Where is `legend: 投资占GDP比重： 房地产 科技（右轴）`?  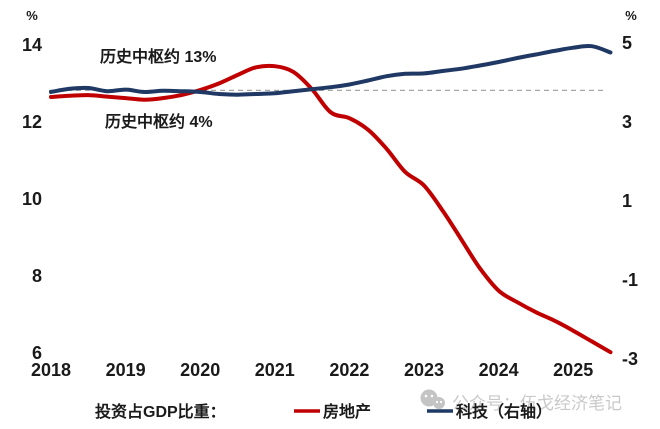
legend: 投资占GDP比重： 房地产 科技（右轴） is located at coordinates (323, 411).